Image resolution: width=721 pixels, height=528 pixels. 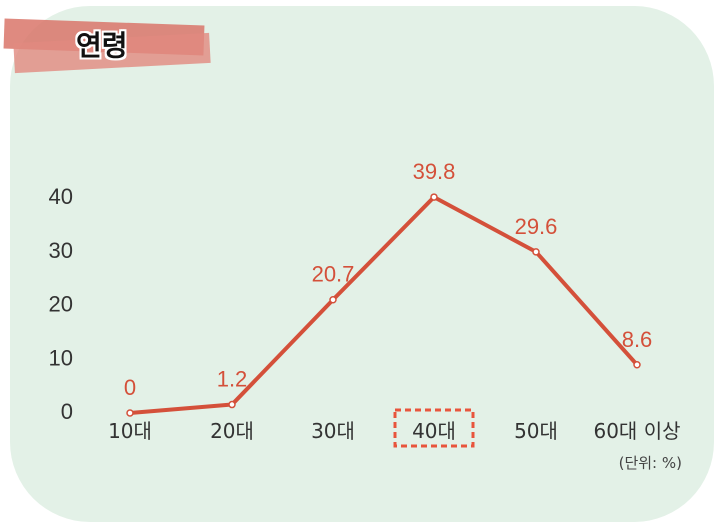 What do you see at coordinates (67, 411) in the screenshot?
I see `y-tick-label: 0` at bounding box center [67, 411].